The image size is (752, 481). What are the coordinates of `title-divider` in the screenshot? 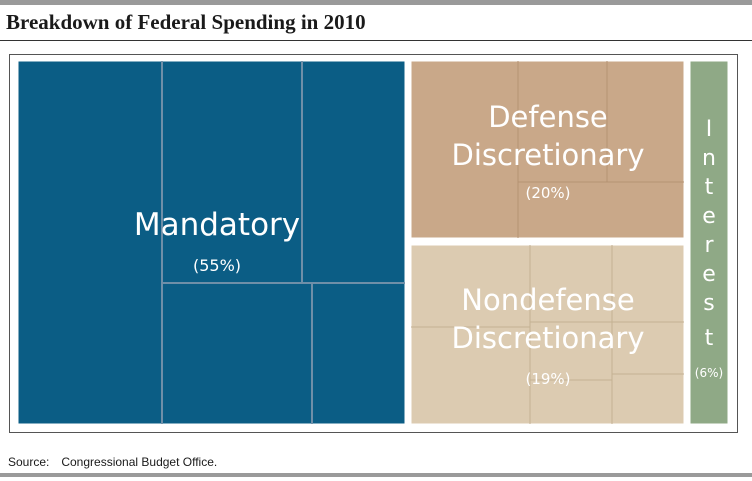 It's located at (376, 40).